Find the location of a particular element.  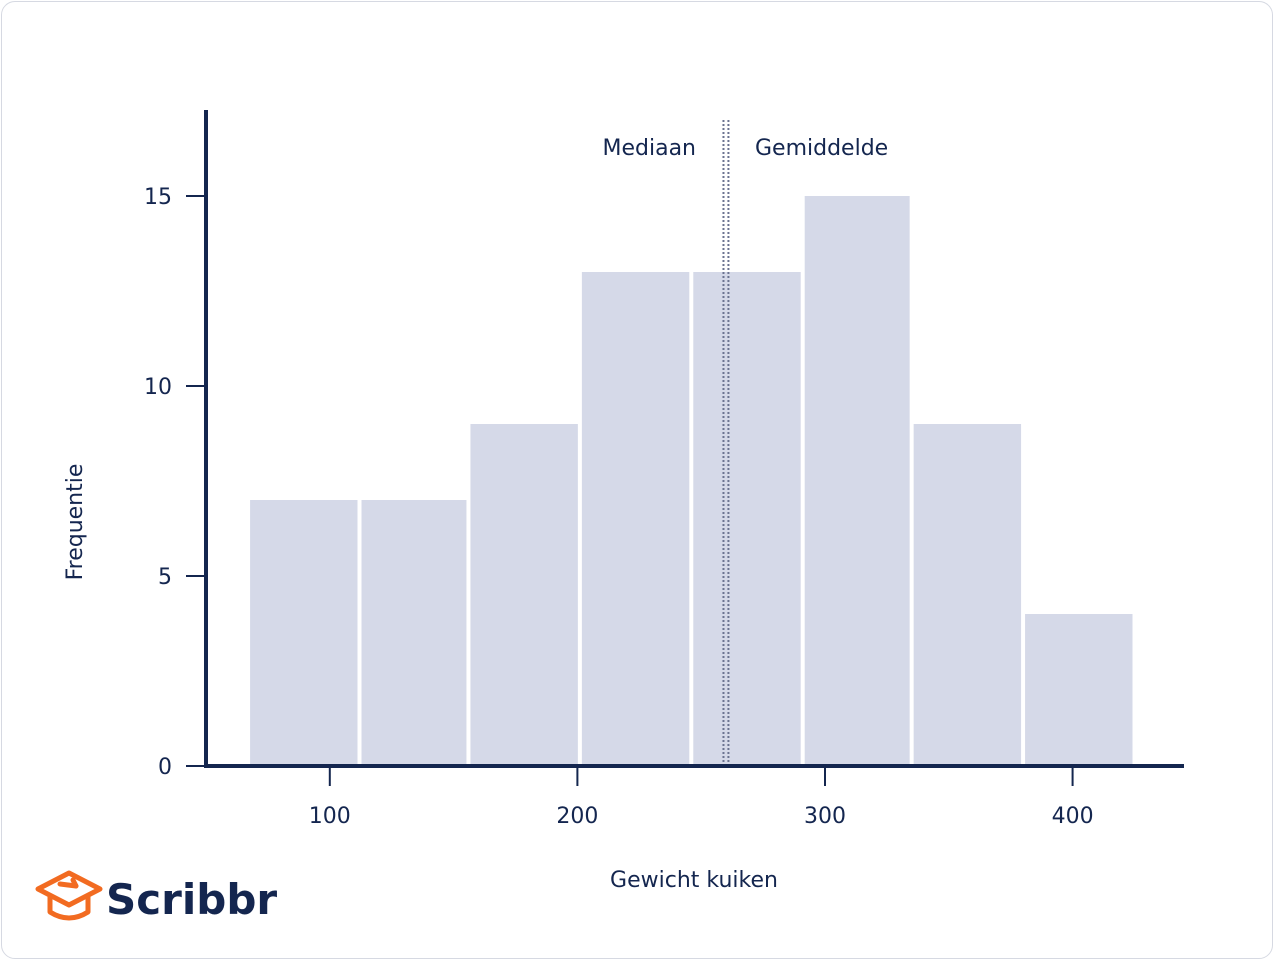

median-label: Mediaan is located at coordinates (650, 148).